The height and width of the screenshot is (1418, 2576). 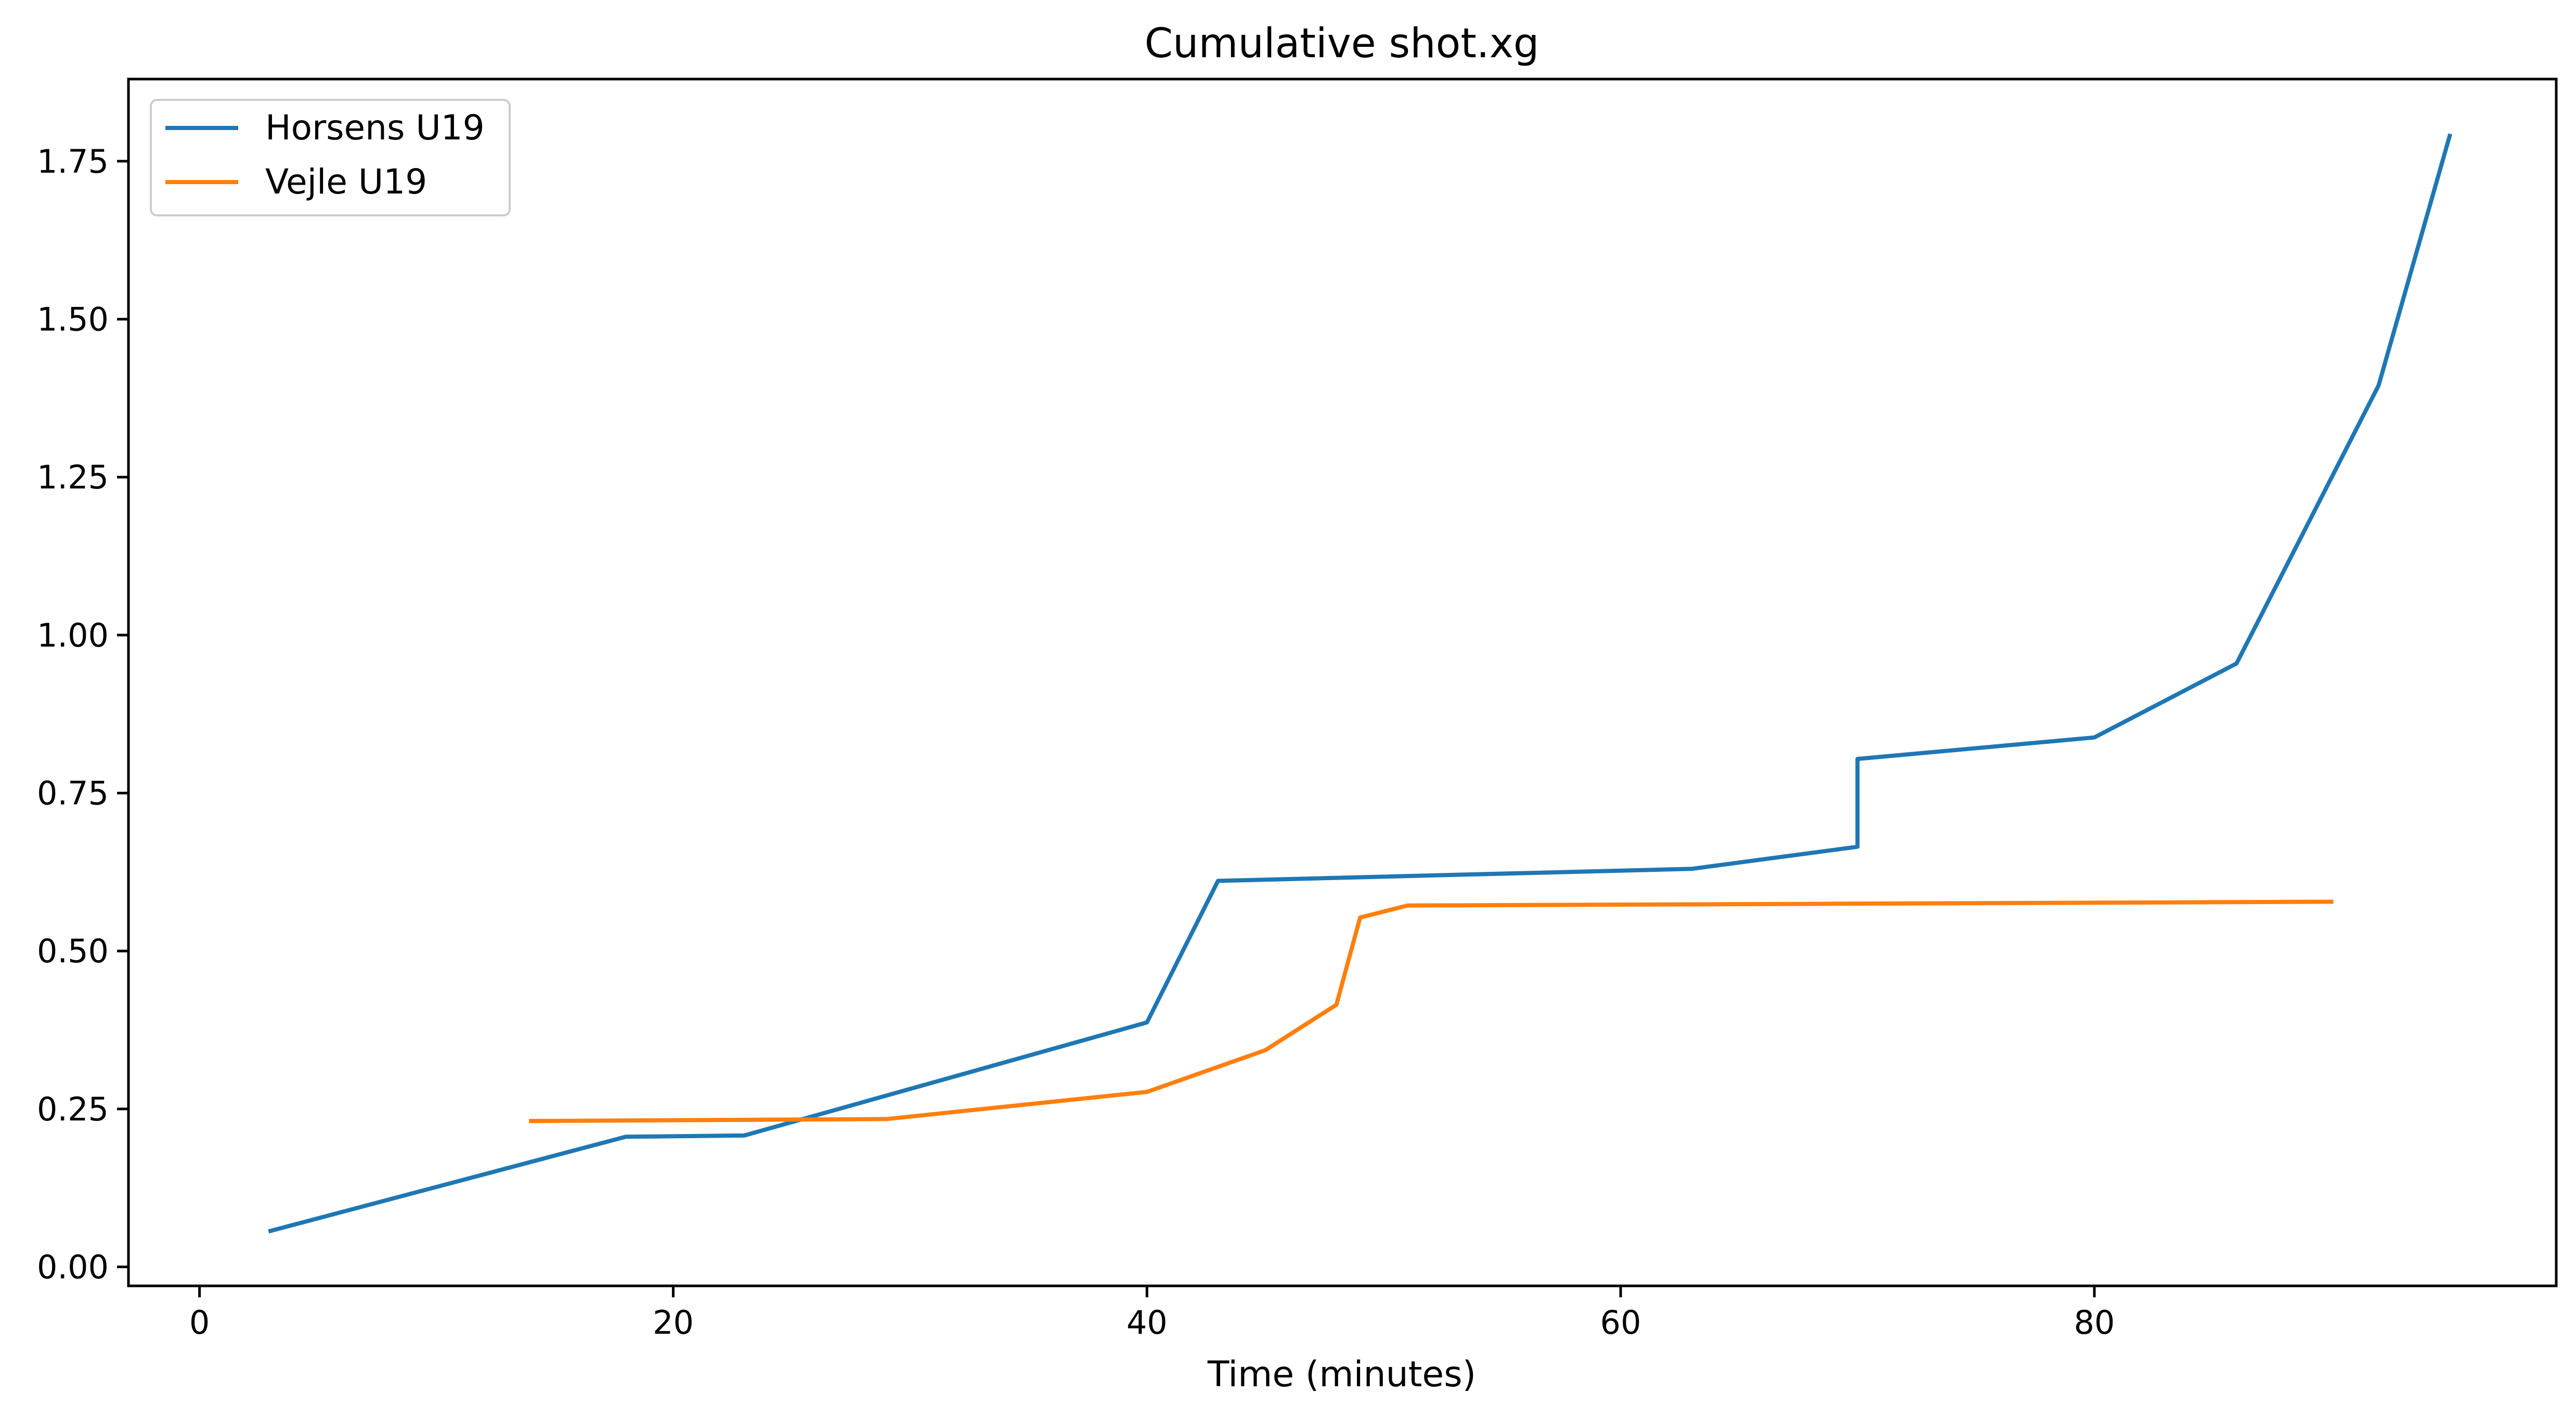 What do you see at coordinates (73, 162) in the screenshot?
I see `y-tick-label: 1.75` at bounding box center [73, 162].